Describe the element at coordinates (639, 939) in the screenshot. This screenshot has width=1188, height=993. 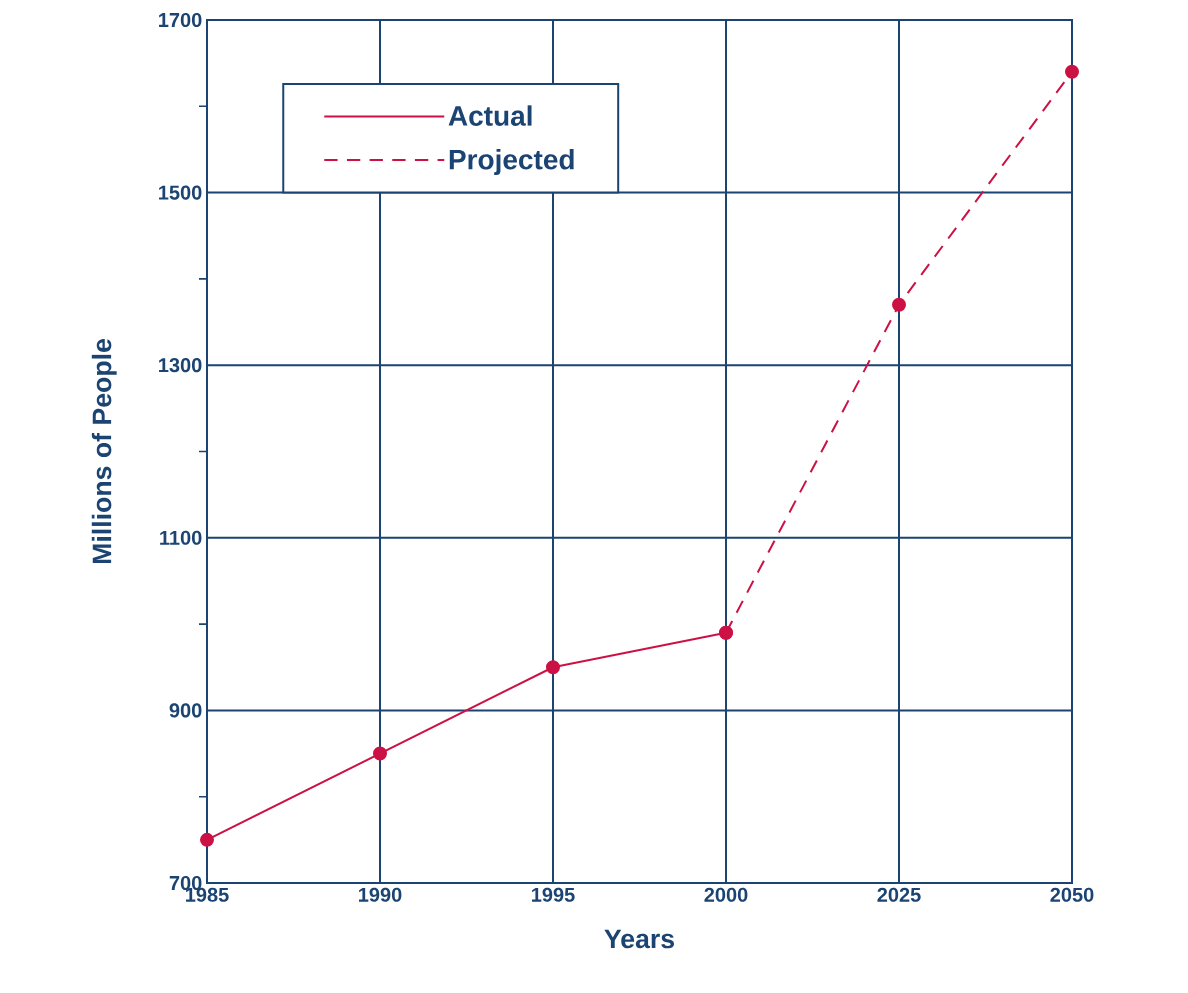
I see `x-axis-title: Years` at that location.